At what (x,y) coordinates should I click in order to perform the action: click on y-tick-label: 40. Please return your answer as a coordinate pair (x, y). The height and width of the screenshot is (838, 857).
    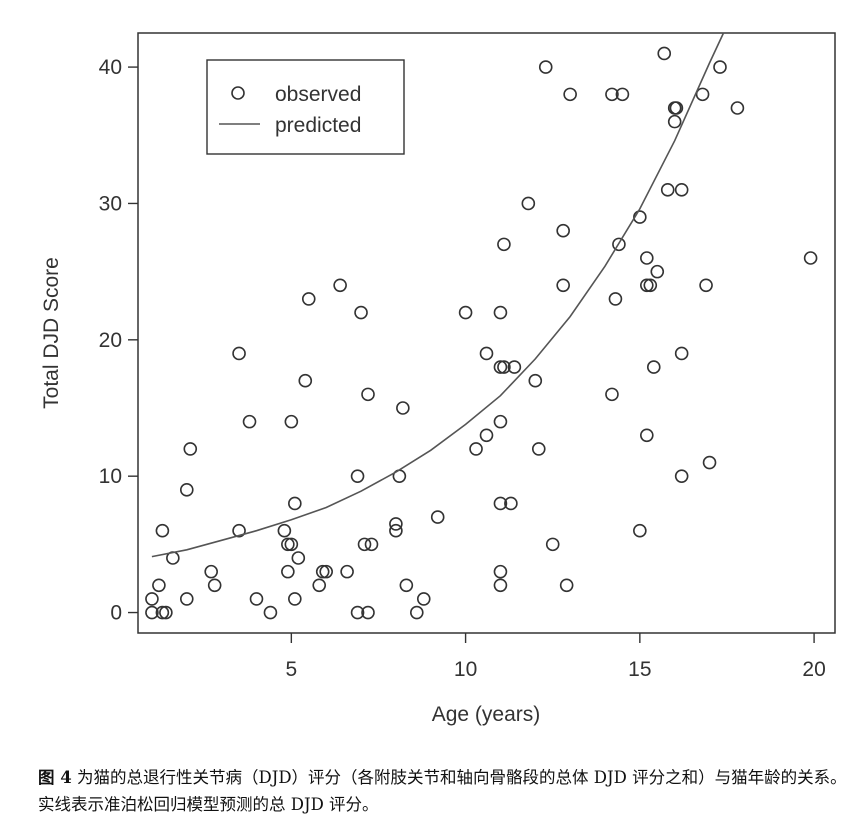
    Looking at the image, I should click on (110, 67).